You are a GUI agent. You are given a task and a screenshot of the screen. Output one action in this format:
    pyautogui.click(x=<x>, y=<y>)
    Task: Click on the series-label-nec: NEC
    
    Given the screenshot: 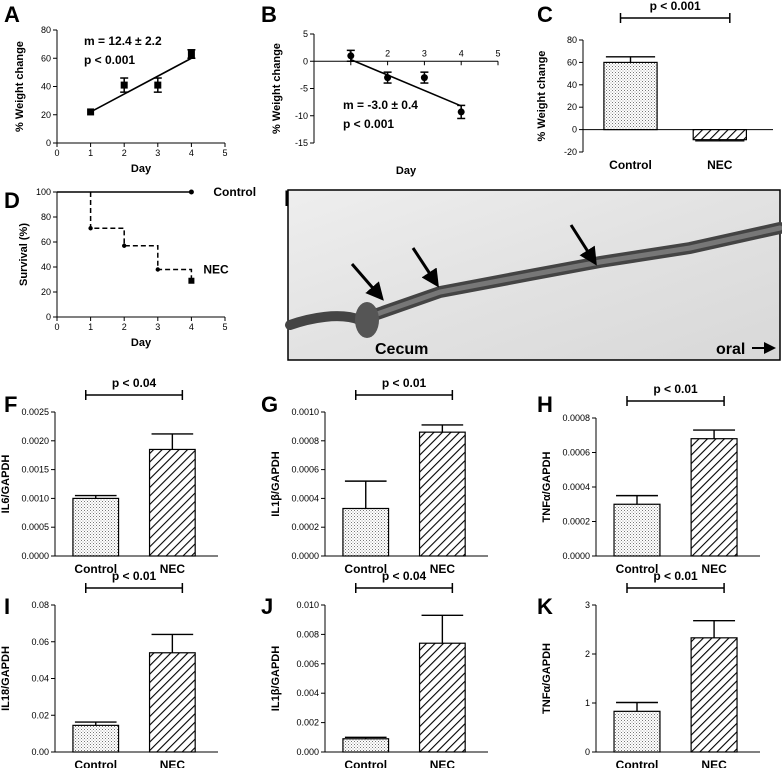 What is the action you would take?
    pyautogui.click(x=216, y=270)
    